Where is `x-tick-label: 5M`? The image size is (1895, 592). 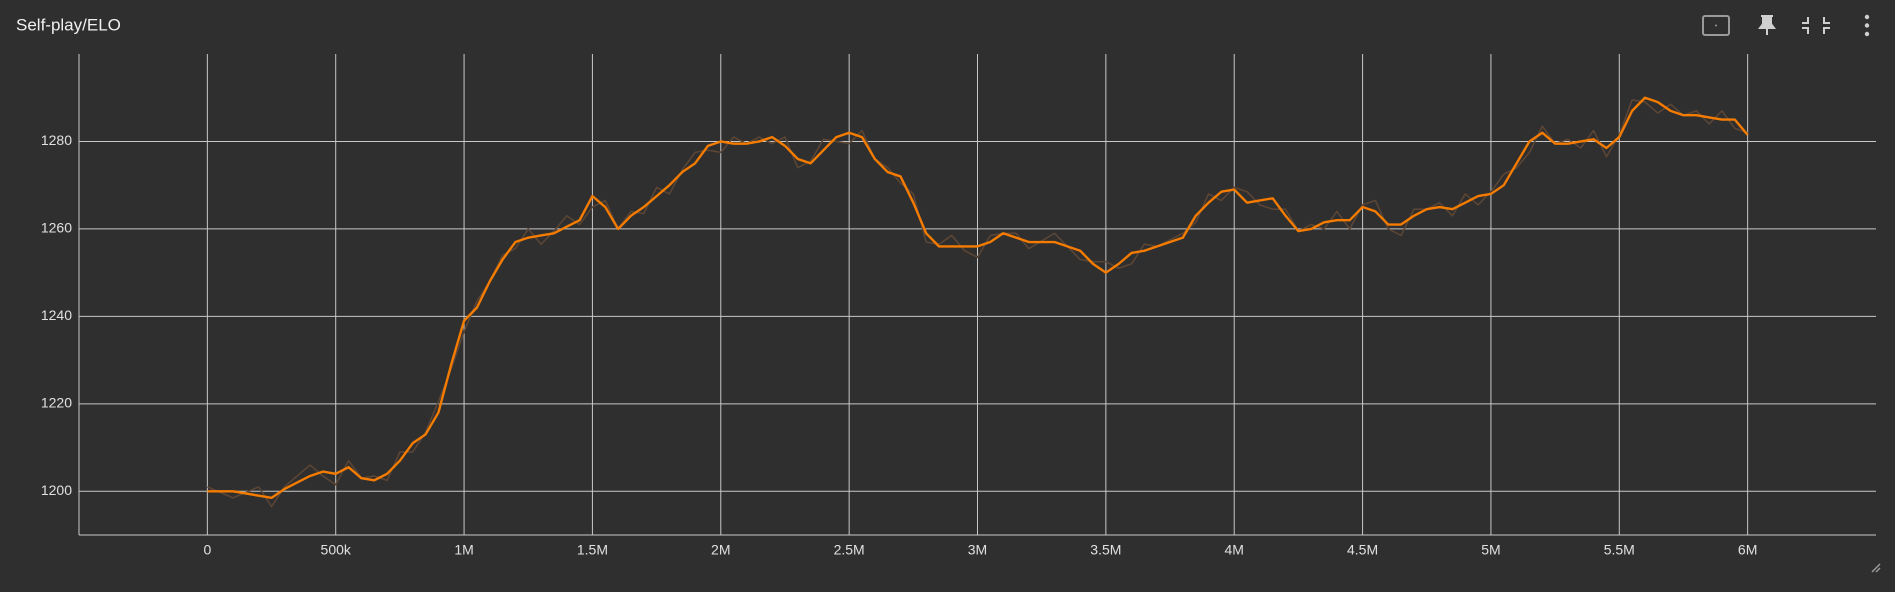
x-tick-label: 5M is located at coordinates (1490, 550).